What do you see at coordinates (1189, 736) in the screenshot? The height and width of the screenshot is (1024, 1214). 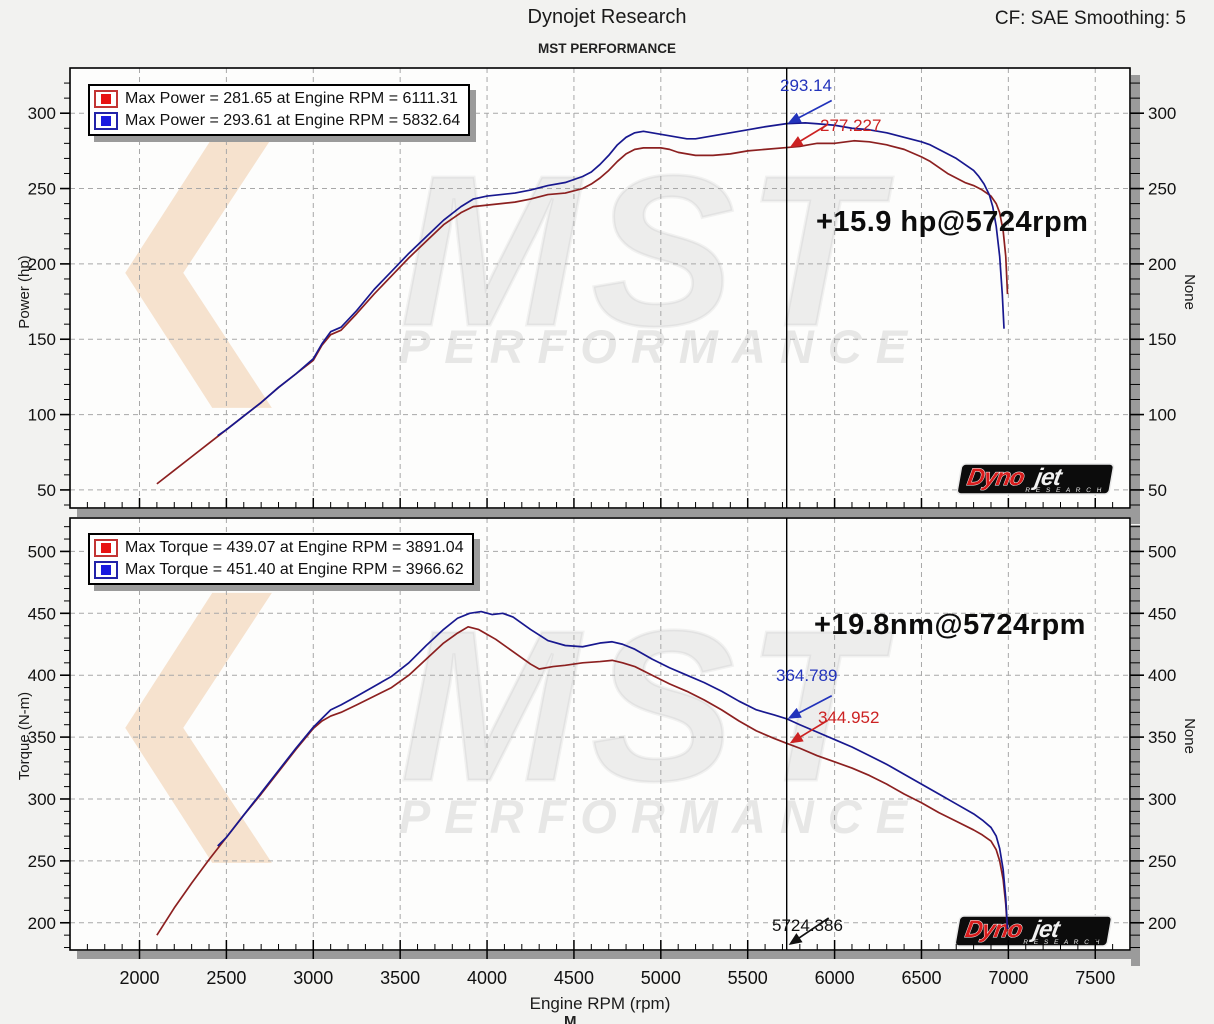 I see `torque-right-axis-title: None` at bounding box center [1189, 736].